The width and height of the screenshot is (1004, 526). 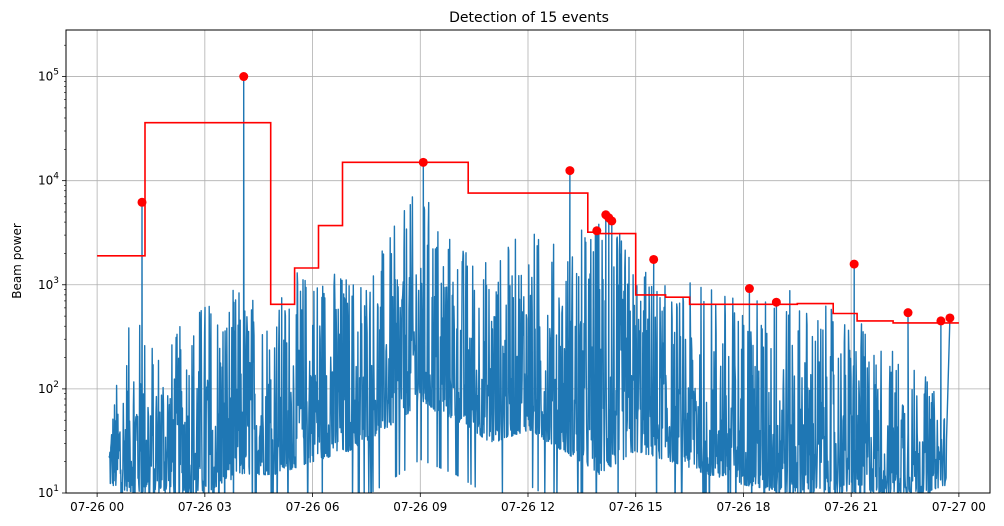 What do you see at coordinates (528, 507) in the screenshot?
I see `x-tick-label: 07-26 12` at bounding box center [528, 507].